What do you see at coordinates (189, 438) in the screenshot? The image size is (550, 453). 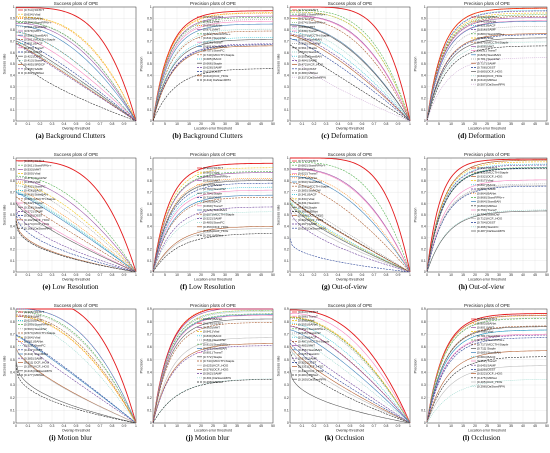 I see `subfigure-letter: (j)` at bounding box center [189, 438].